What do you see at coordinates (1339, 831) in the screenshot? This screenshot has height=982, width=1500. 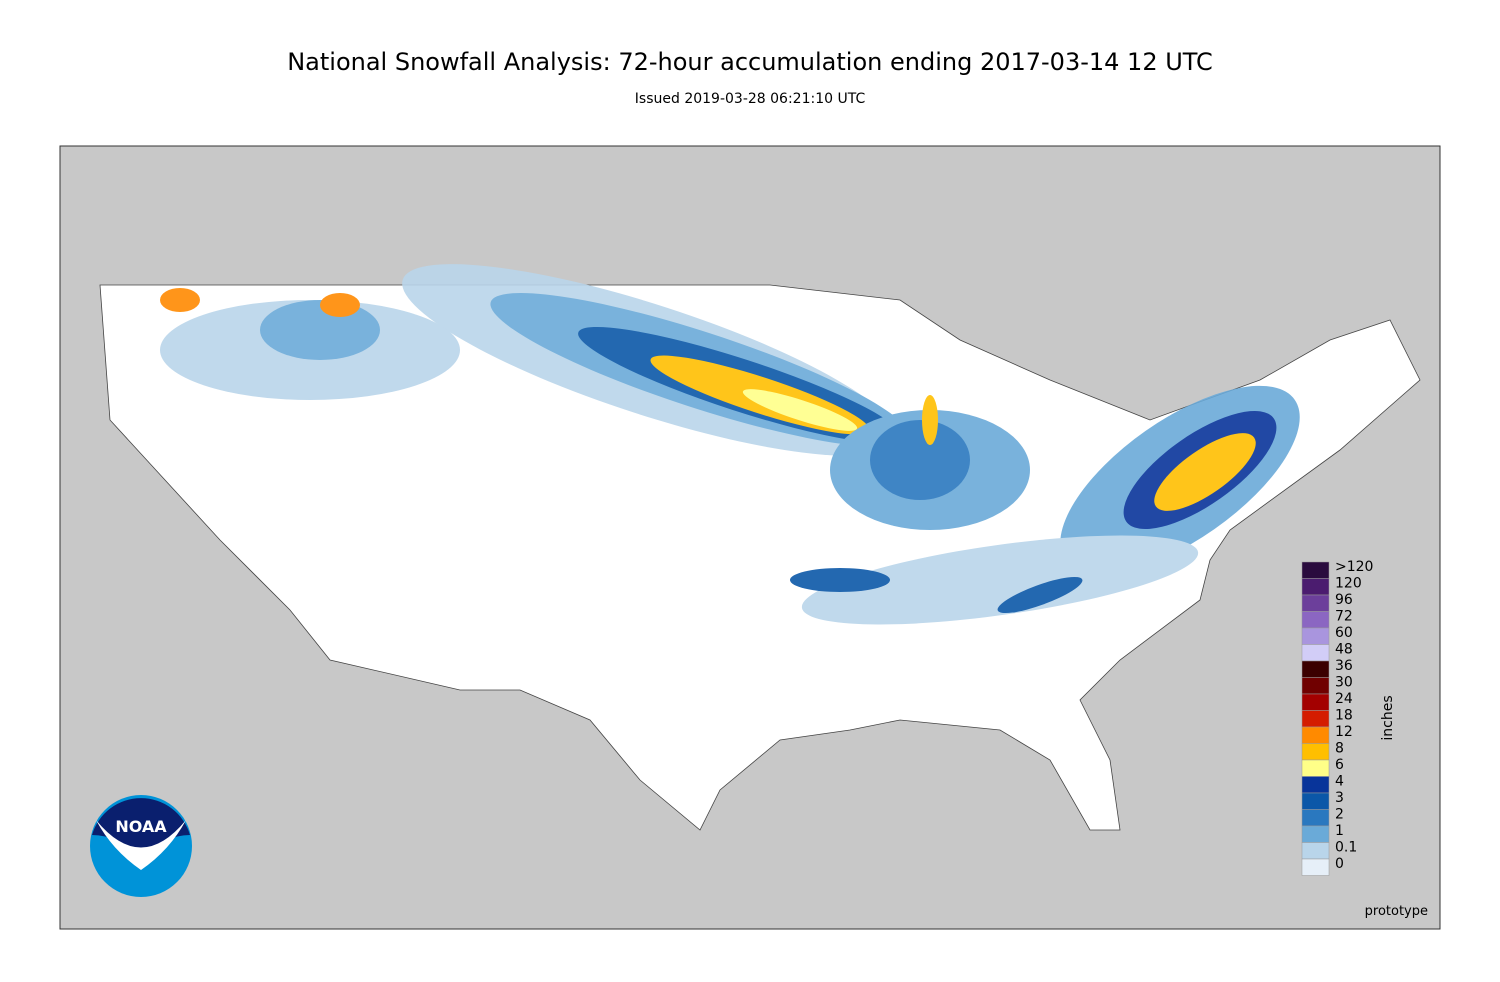 I see `legend-label: 1` at bounding box center [1339, 831].